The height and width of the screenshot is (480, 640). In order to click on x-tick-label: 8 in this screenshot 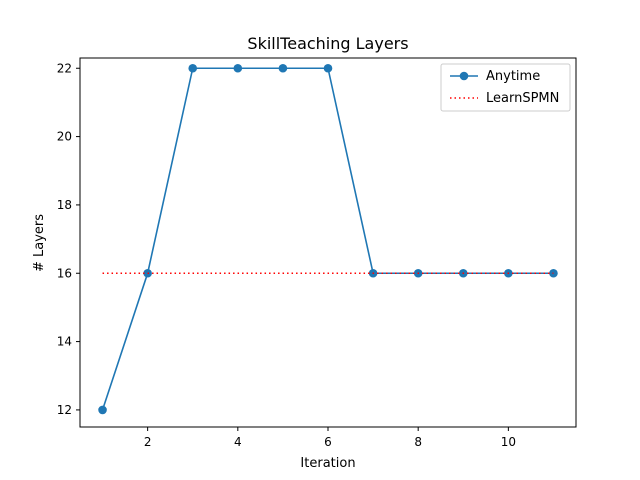, I will do `click(418, 442)`.